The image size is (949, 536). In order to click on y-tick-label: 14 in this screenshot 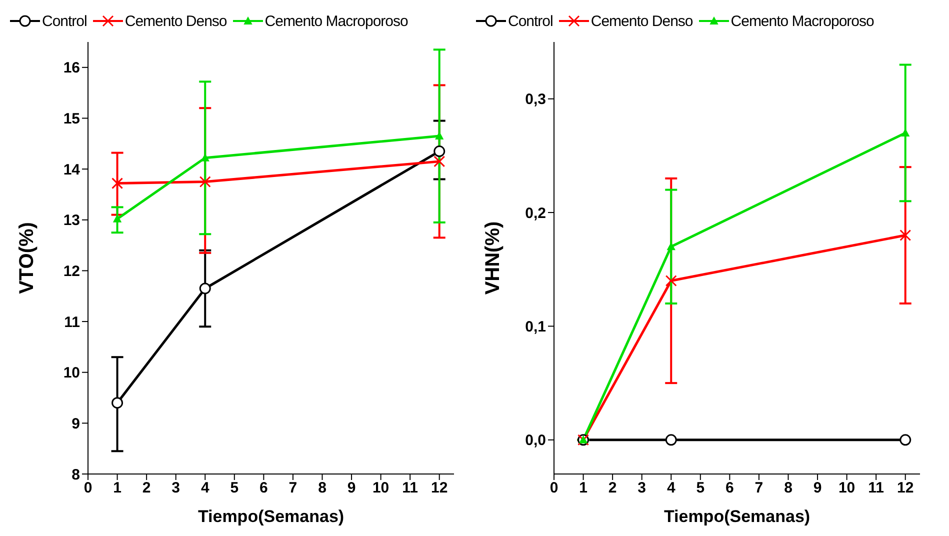, I will do `click(72, 169)`.